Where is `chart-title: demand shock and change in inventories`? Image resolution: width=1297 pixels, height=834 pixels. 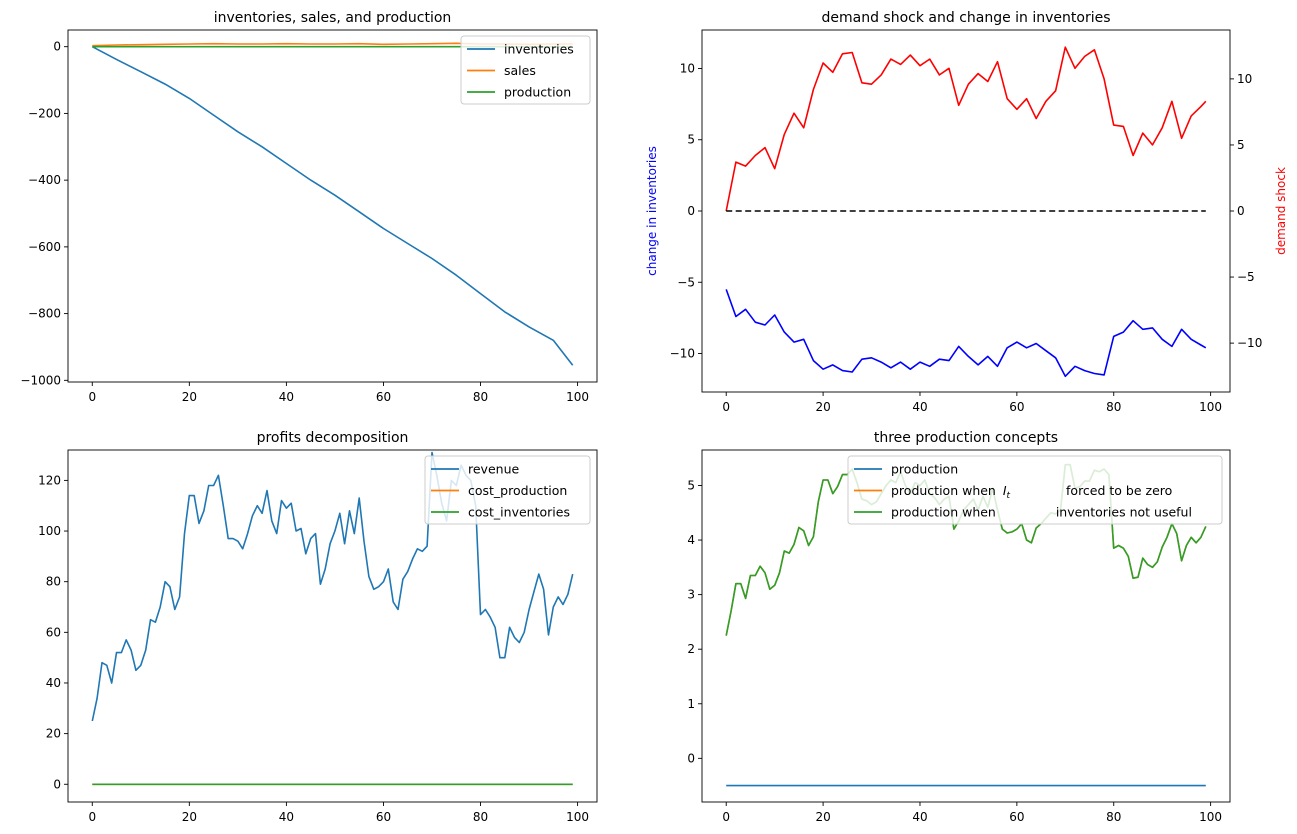
chart-title: demand shock and change in inventories is located at coordinates (965, 18).